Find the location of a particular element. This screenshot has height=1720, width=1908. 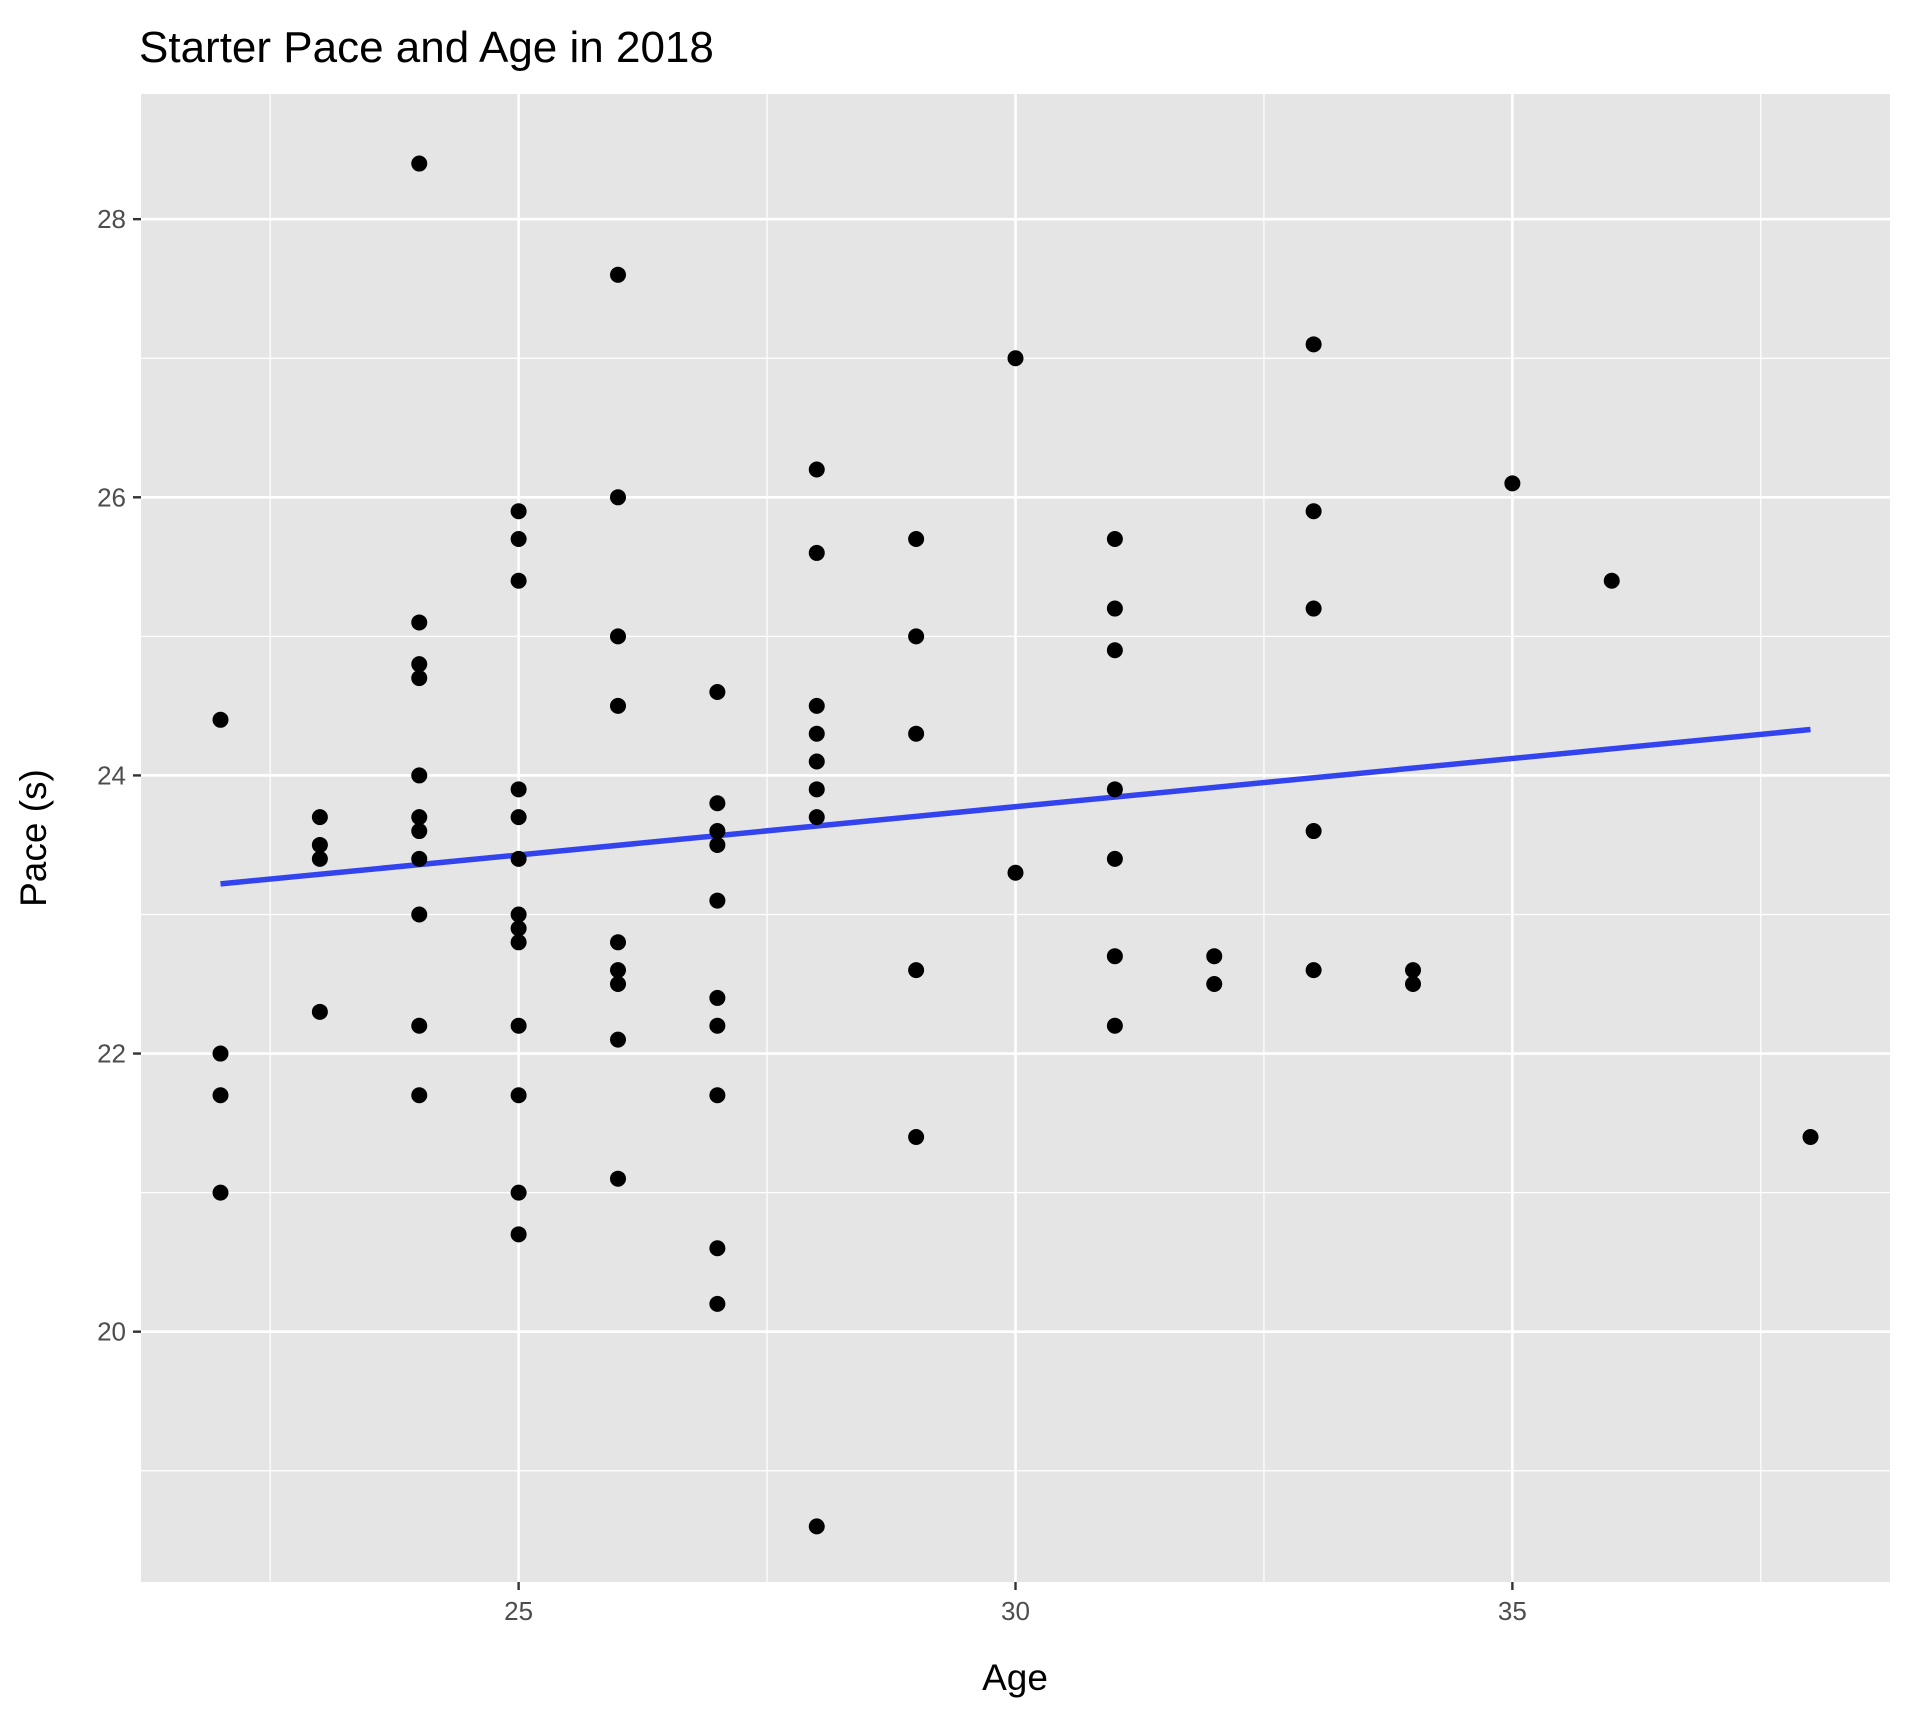

x-axis-title: Age is located at coordinates (1015, 1677).